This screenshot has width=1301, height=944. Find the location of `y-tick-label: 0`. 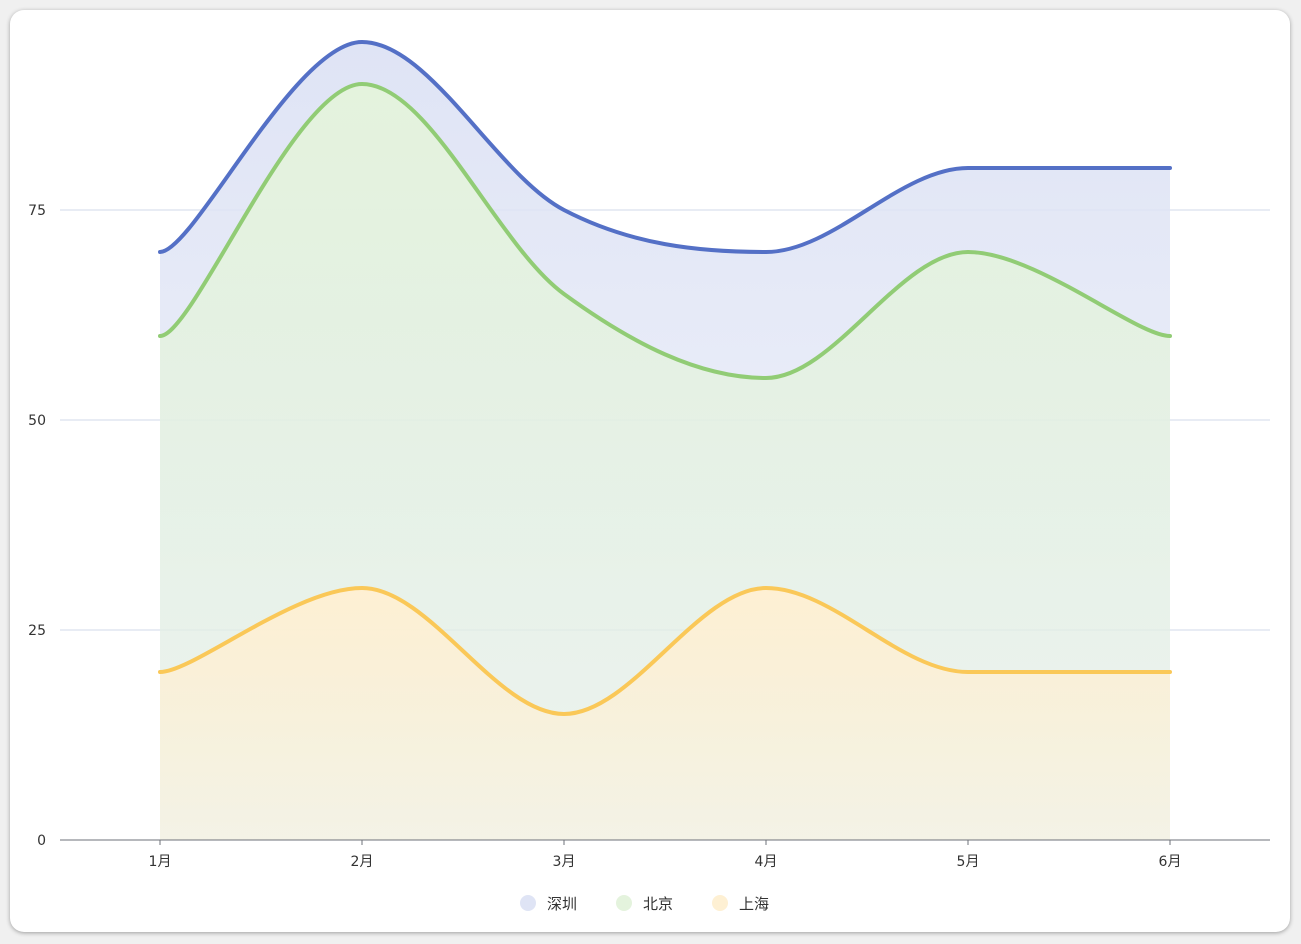

y-tick-label: 0 is located at coordinates (41, 841).